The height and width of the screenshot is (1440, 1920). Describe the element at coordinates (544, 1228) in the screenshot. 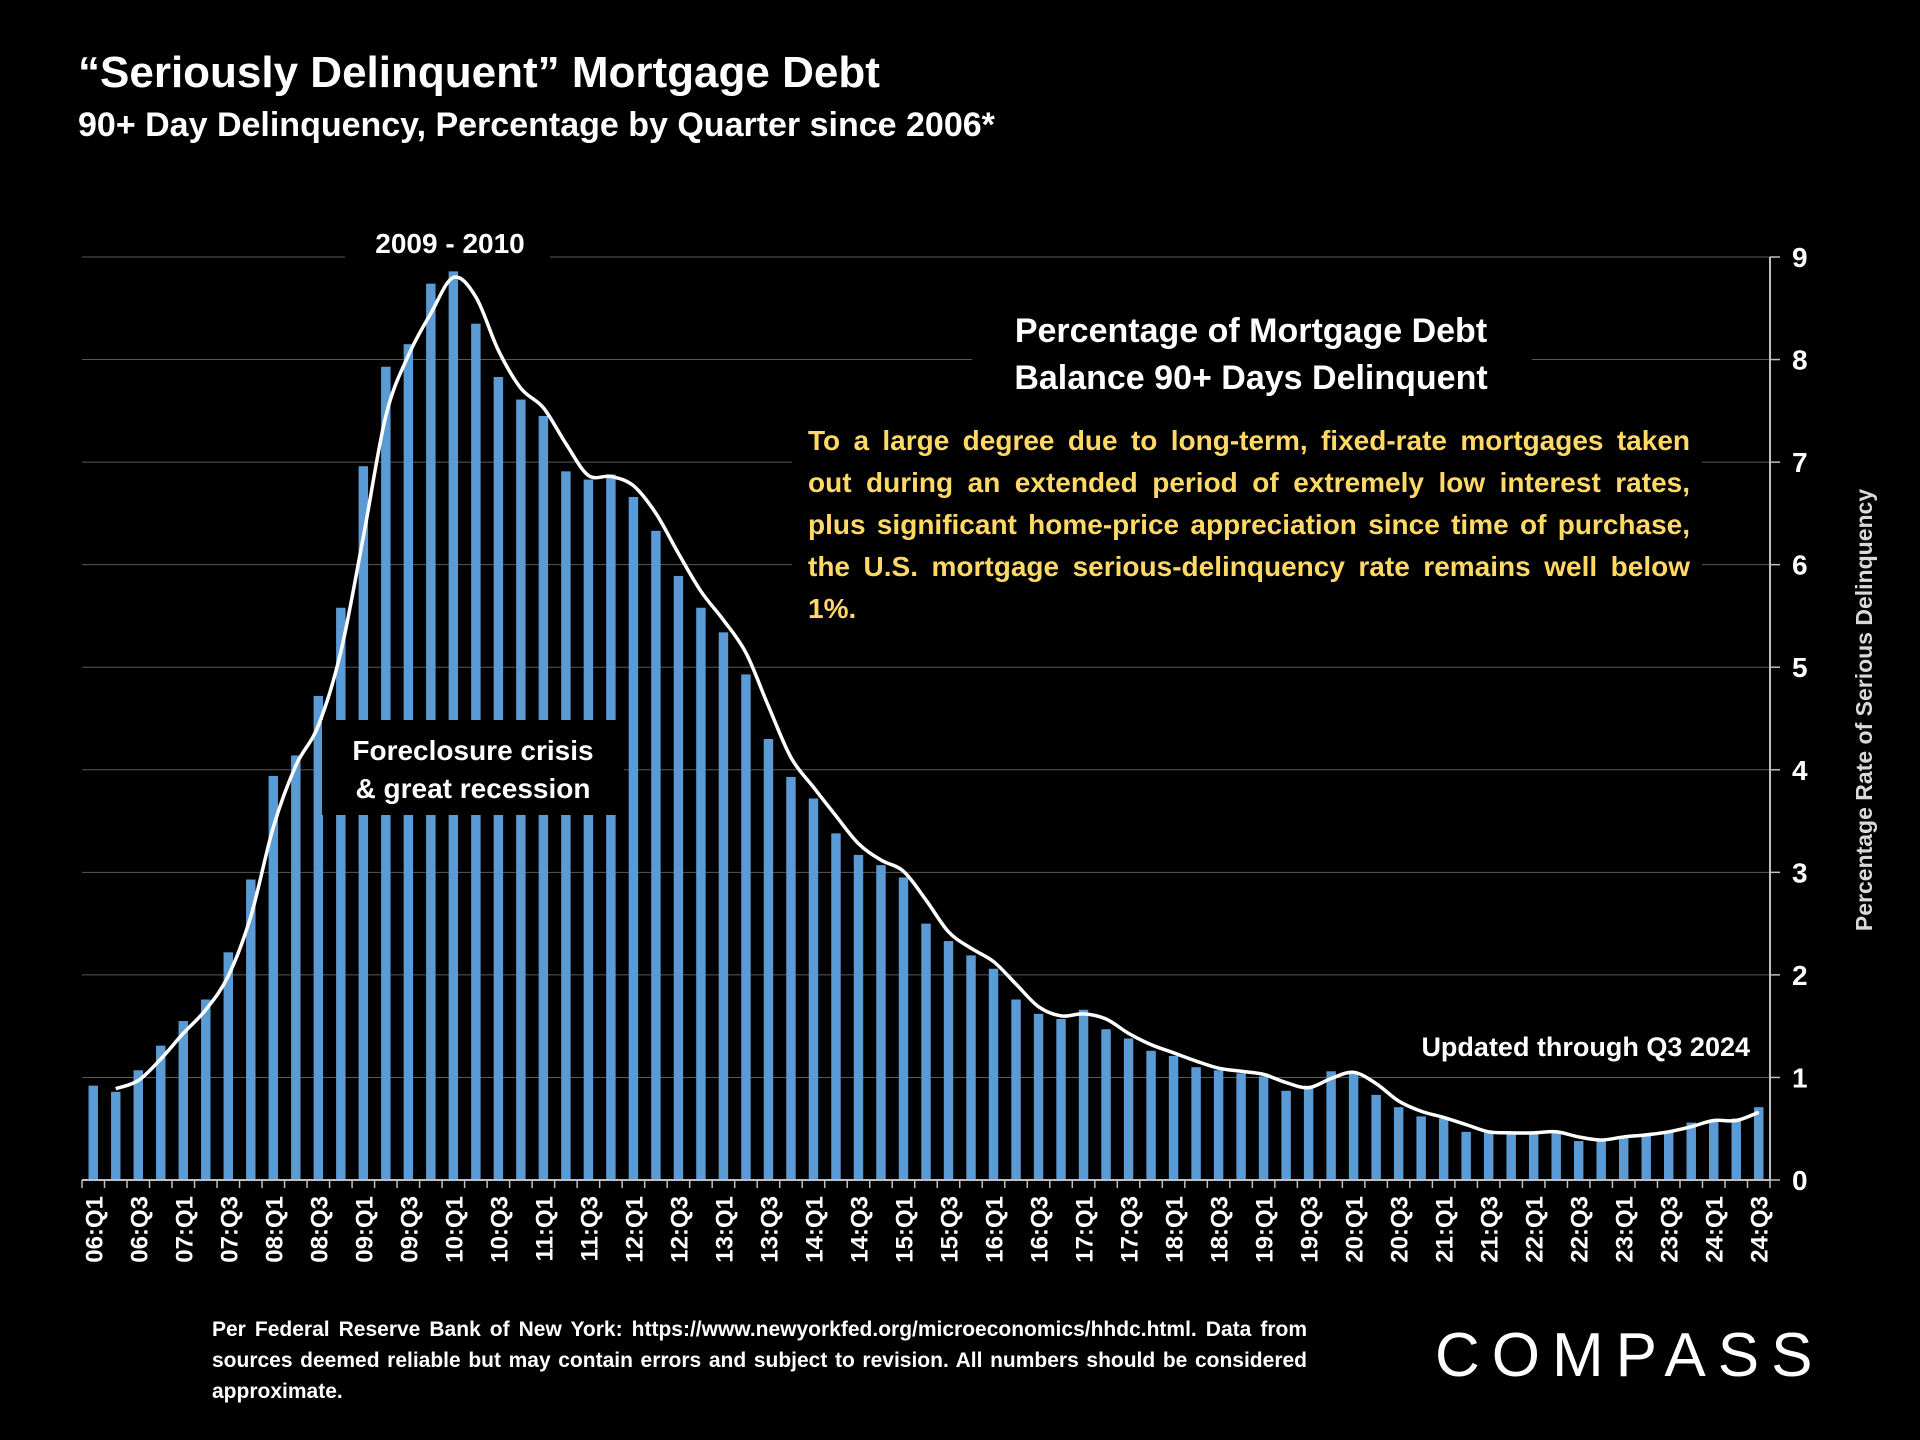

I see `x-tick-label: 11:Q1` at that location.